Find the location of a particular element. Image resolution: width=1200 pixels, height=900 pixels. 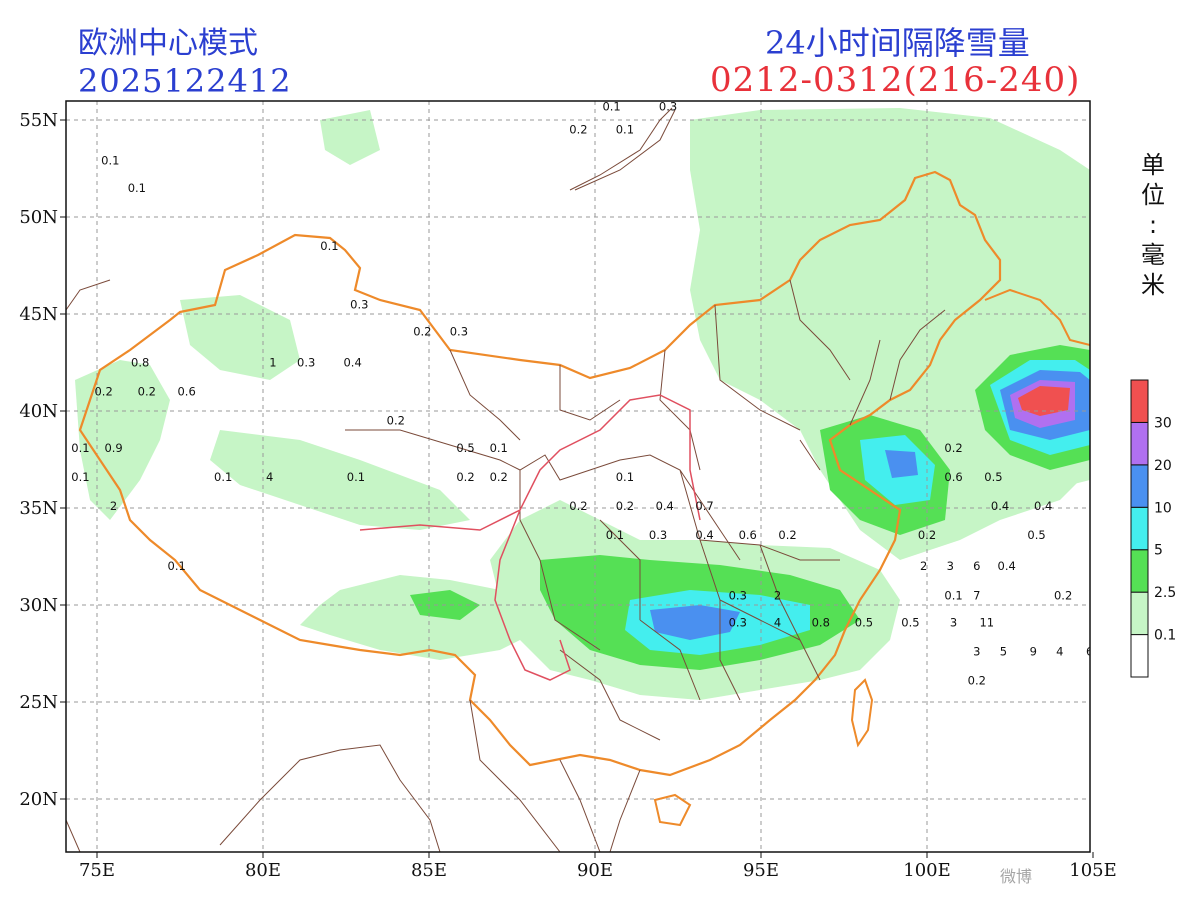

snow-area-kunlun is located at coordinates (340, 480).